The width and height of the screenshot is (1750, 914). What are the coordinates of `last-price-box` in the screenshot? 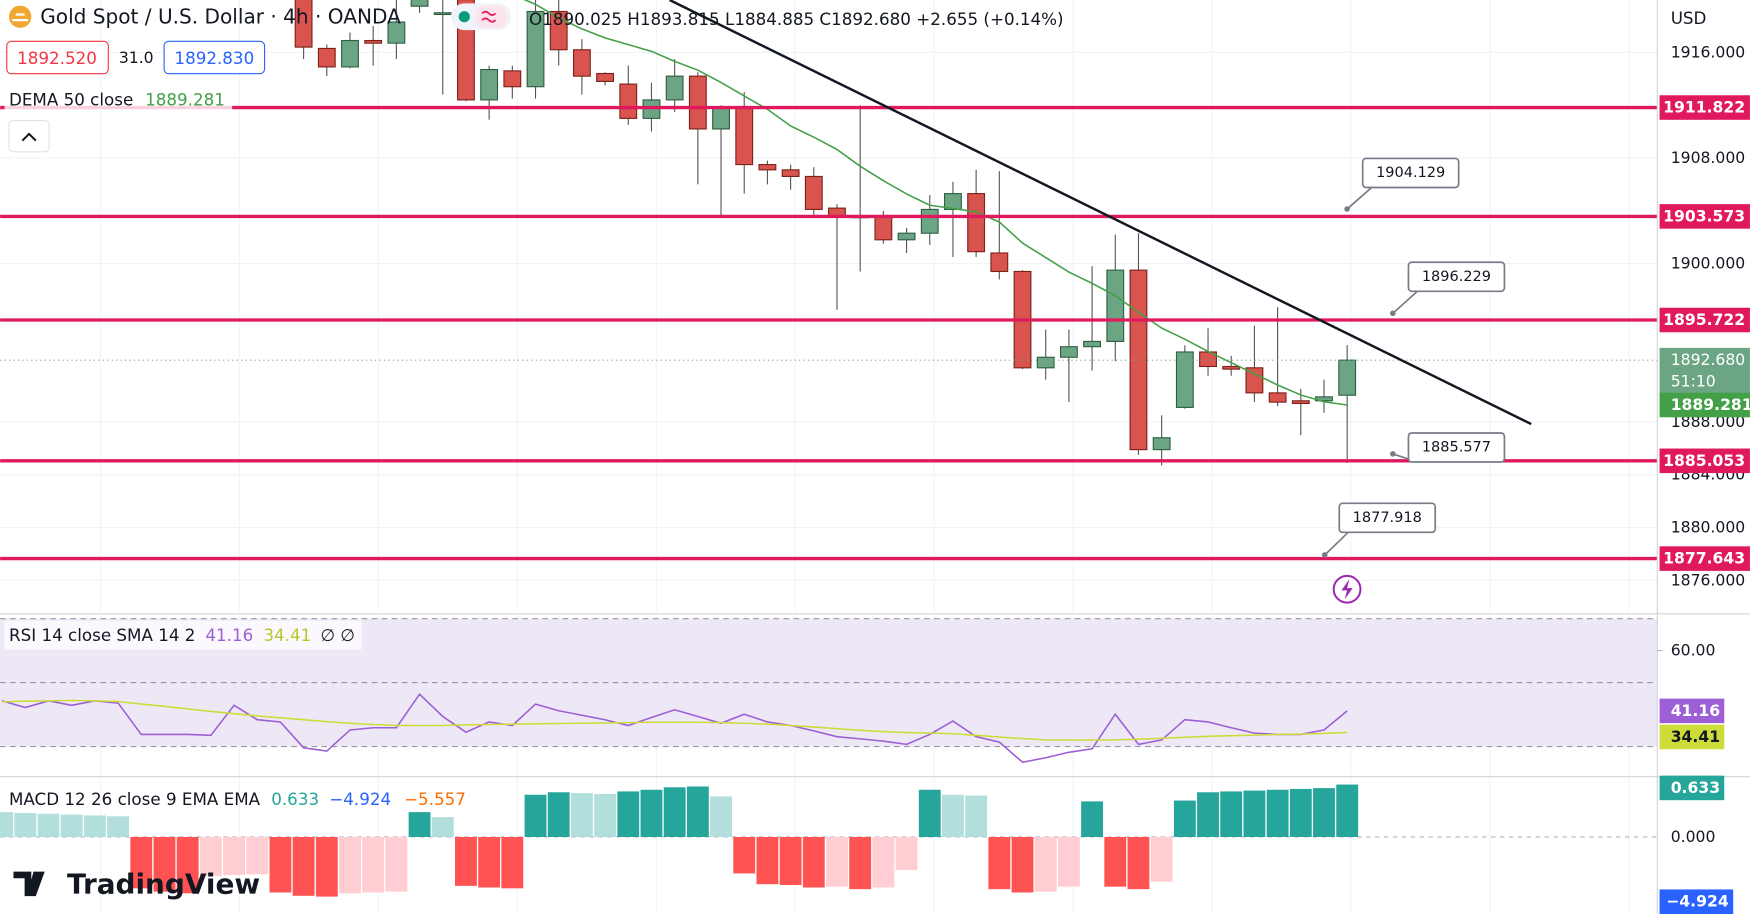 It's located at (1704, 371).